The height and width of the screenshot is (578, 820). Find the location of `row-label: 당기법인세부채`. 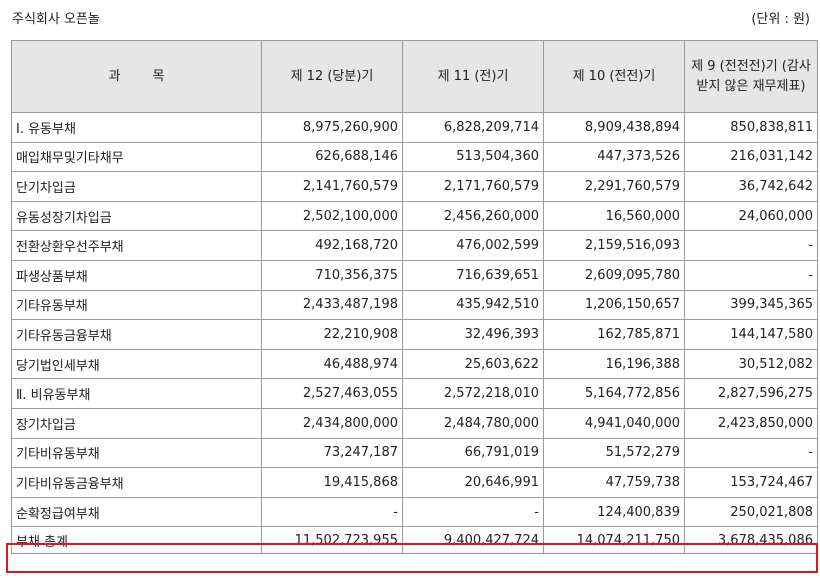

row-label: 당기법인세부채 is located at coordinates (136, 364).